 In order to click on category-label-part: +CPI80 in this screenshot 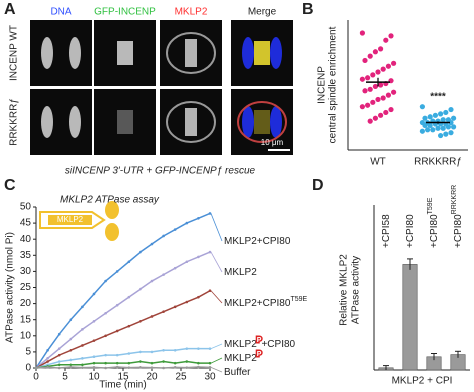, I will do `click(458, 231)`.